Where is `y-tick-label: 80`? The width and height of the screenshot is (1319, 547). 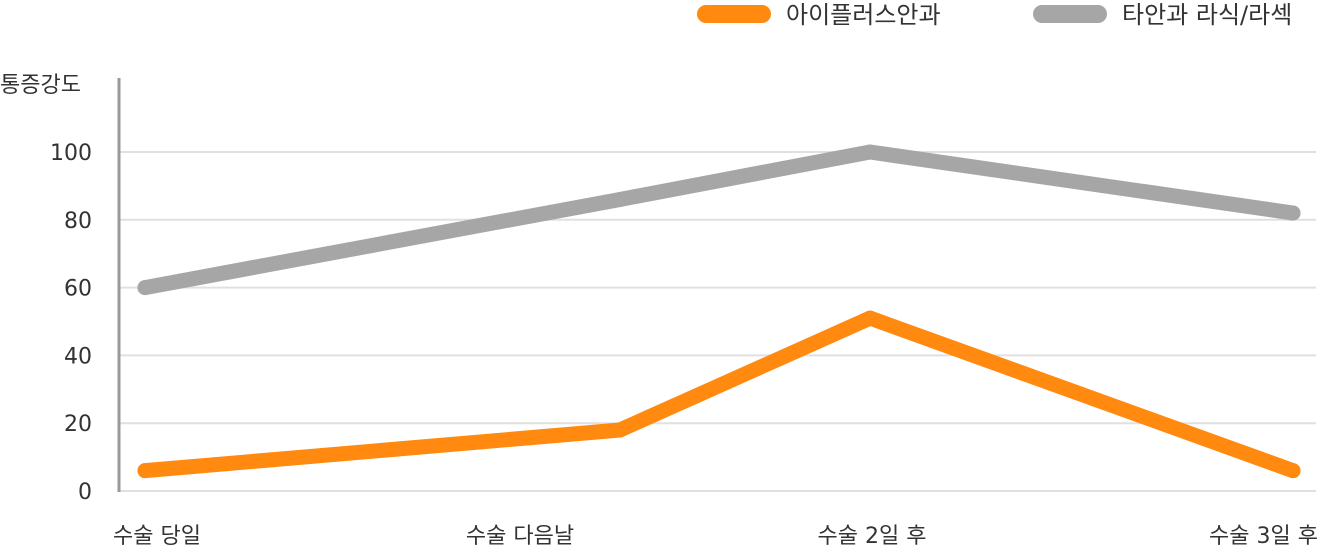 y-tick-label: 80 is located at coordinates (78, 221).